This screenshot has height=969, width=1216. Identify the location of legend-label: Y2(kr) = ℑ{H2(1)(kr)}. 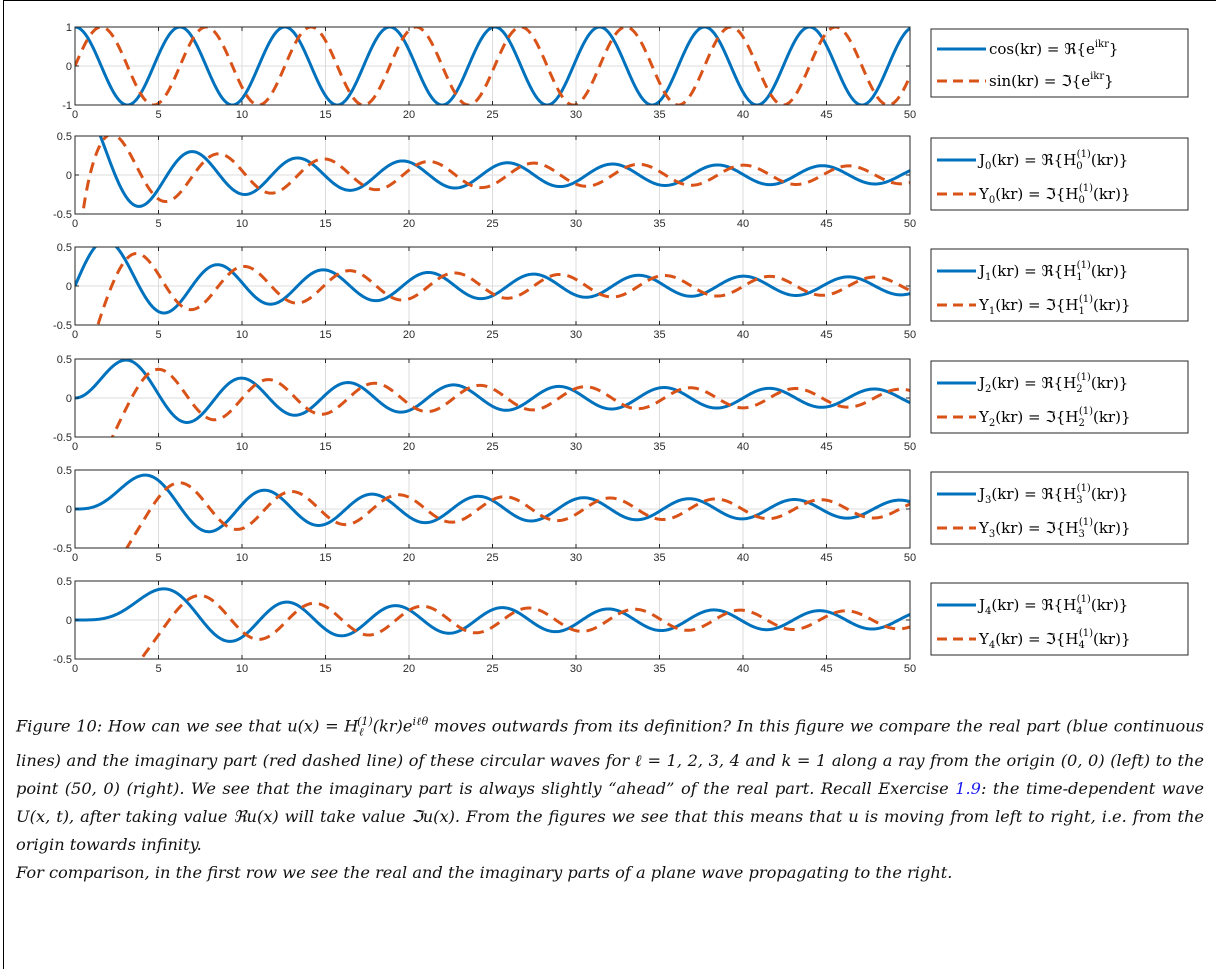
(1054, 417).